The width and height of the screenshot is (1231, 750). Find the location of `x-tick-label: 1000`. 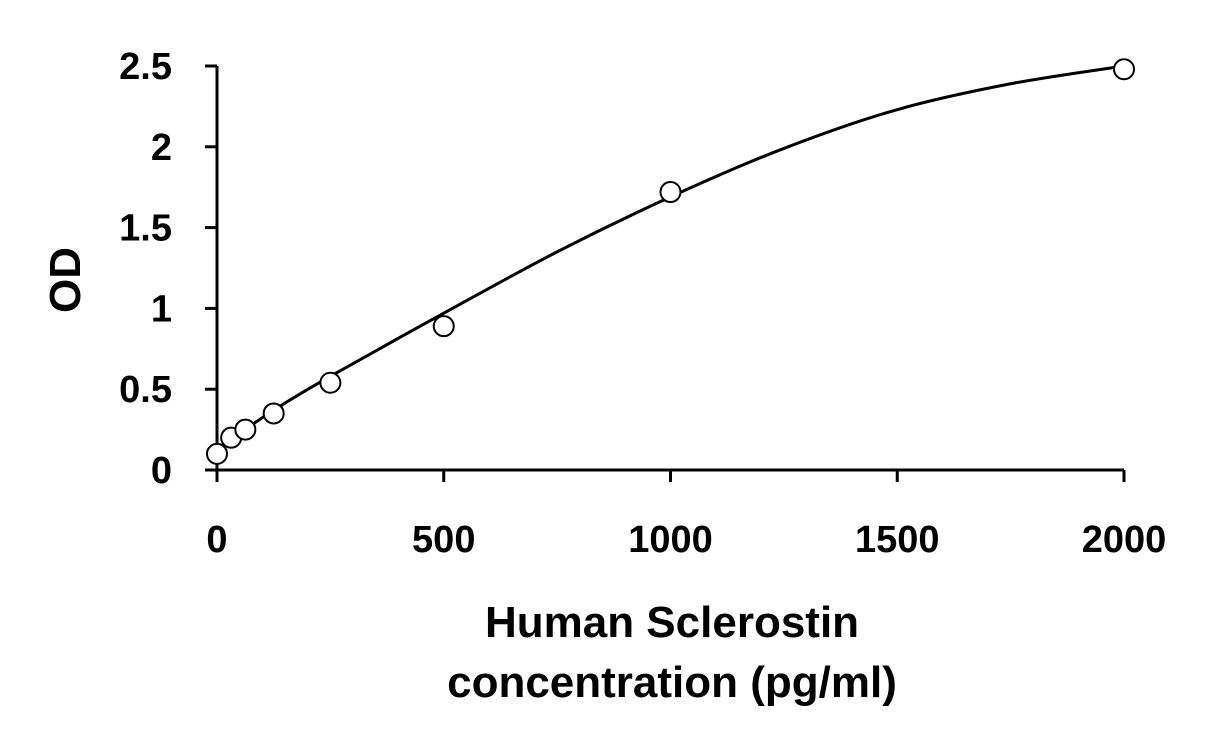

x-tick-label: 1000 is located at coordinates (670, 540).